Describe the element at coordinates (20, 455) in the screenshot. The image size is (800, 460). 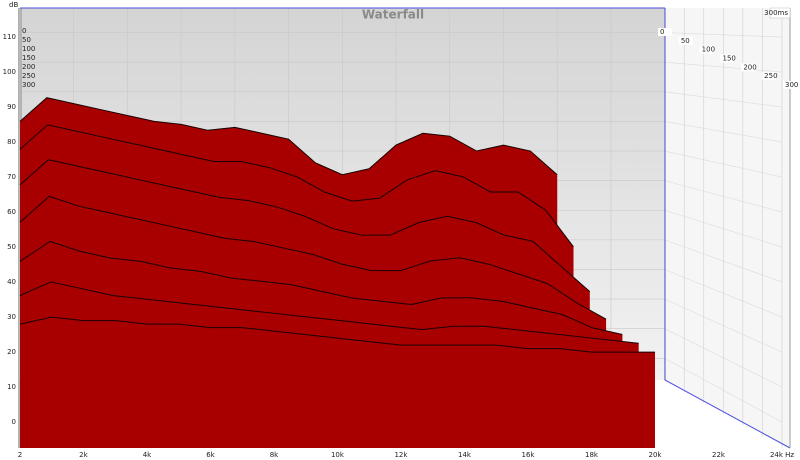
I see `x-tick-label: 2` at that location.